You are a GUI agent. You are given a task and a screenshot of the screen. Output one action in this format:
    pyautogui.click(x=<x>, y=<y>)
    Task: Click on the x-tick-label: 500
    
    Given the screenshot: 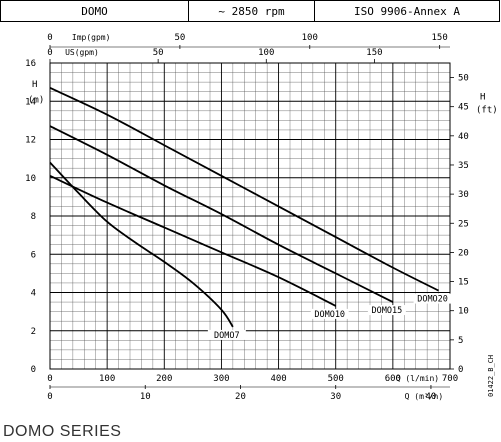 What is the action you would take?
    pyautogui.click(x=336, y=379)
    